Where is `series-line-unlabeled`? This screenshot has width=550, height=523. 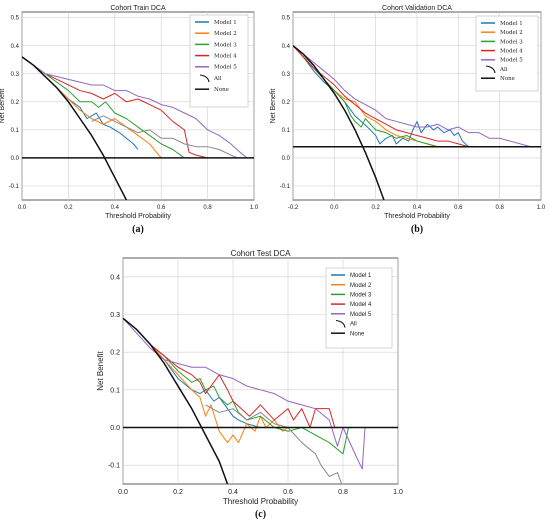 series-line-unlabeled is located at coordinates (164, 137).